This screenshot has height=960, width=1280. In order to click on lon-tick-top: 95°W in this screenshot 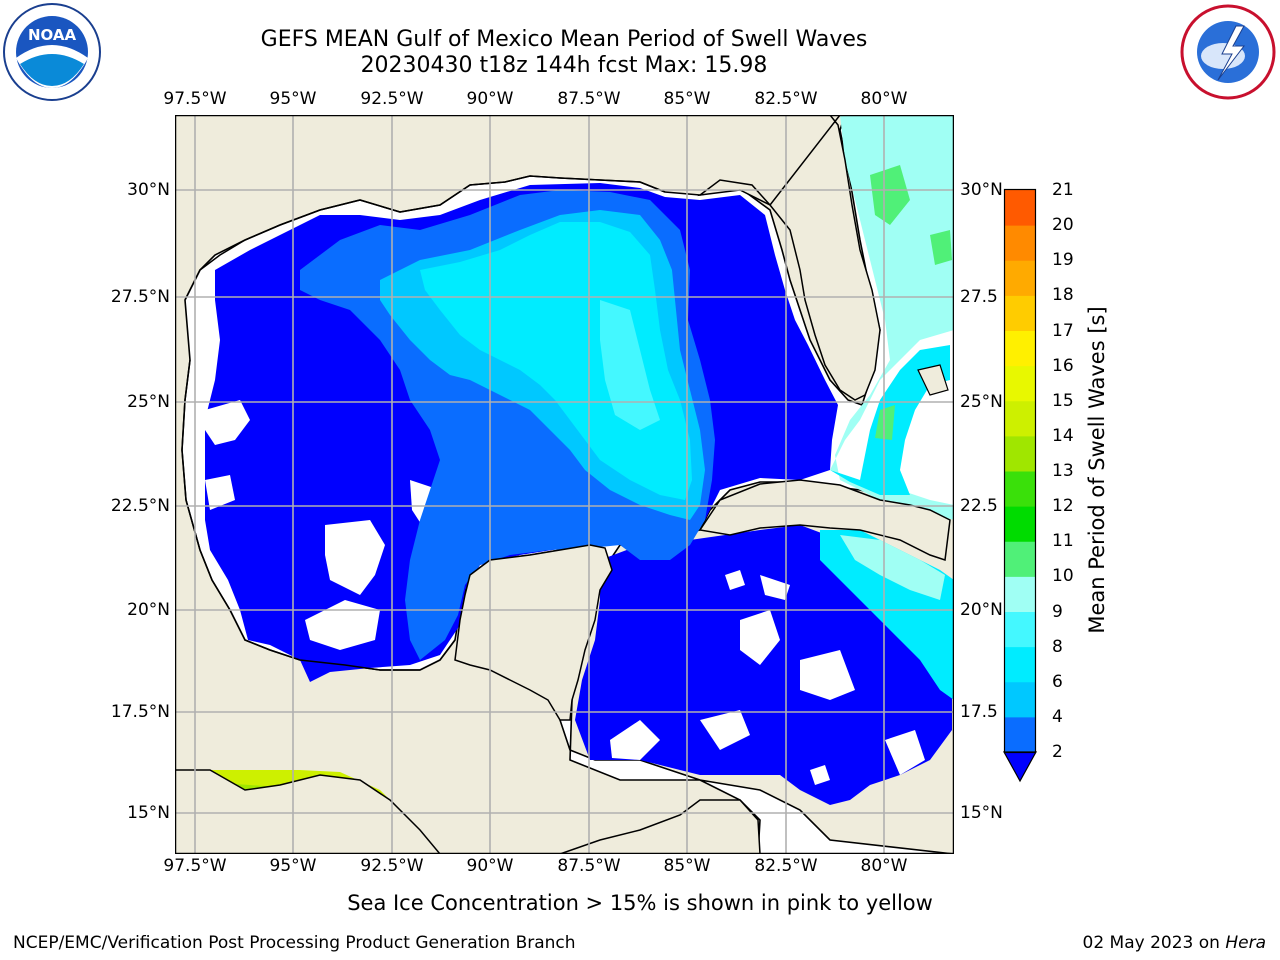, I will do `click(293, 99)`.